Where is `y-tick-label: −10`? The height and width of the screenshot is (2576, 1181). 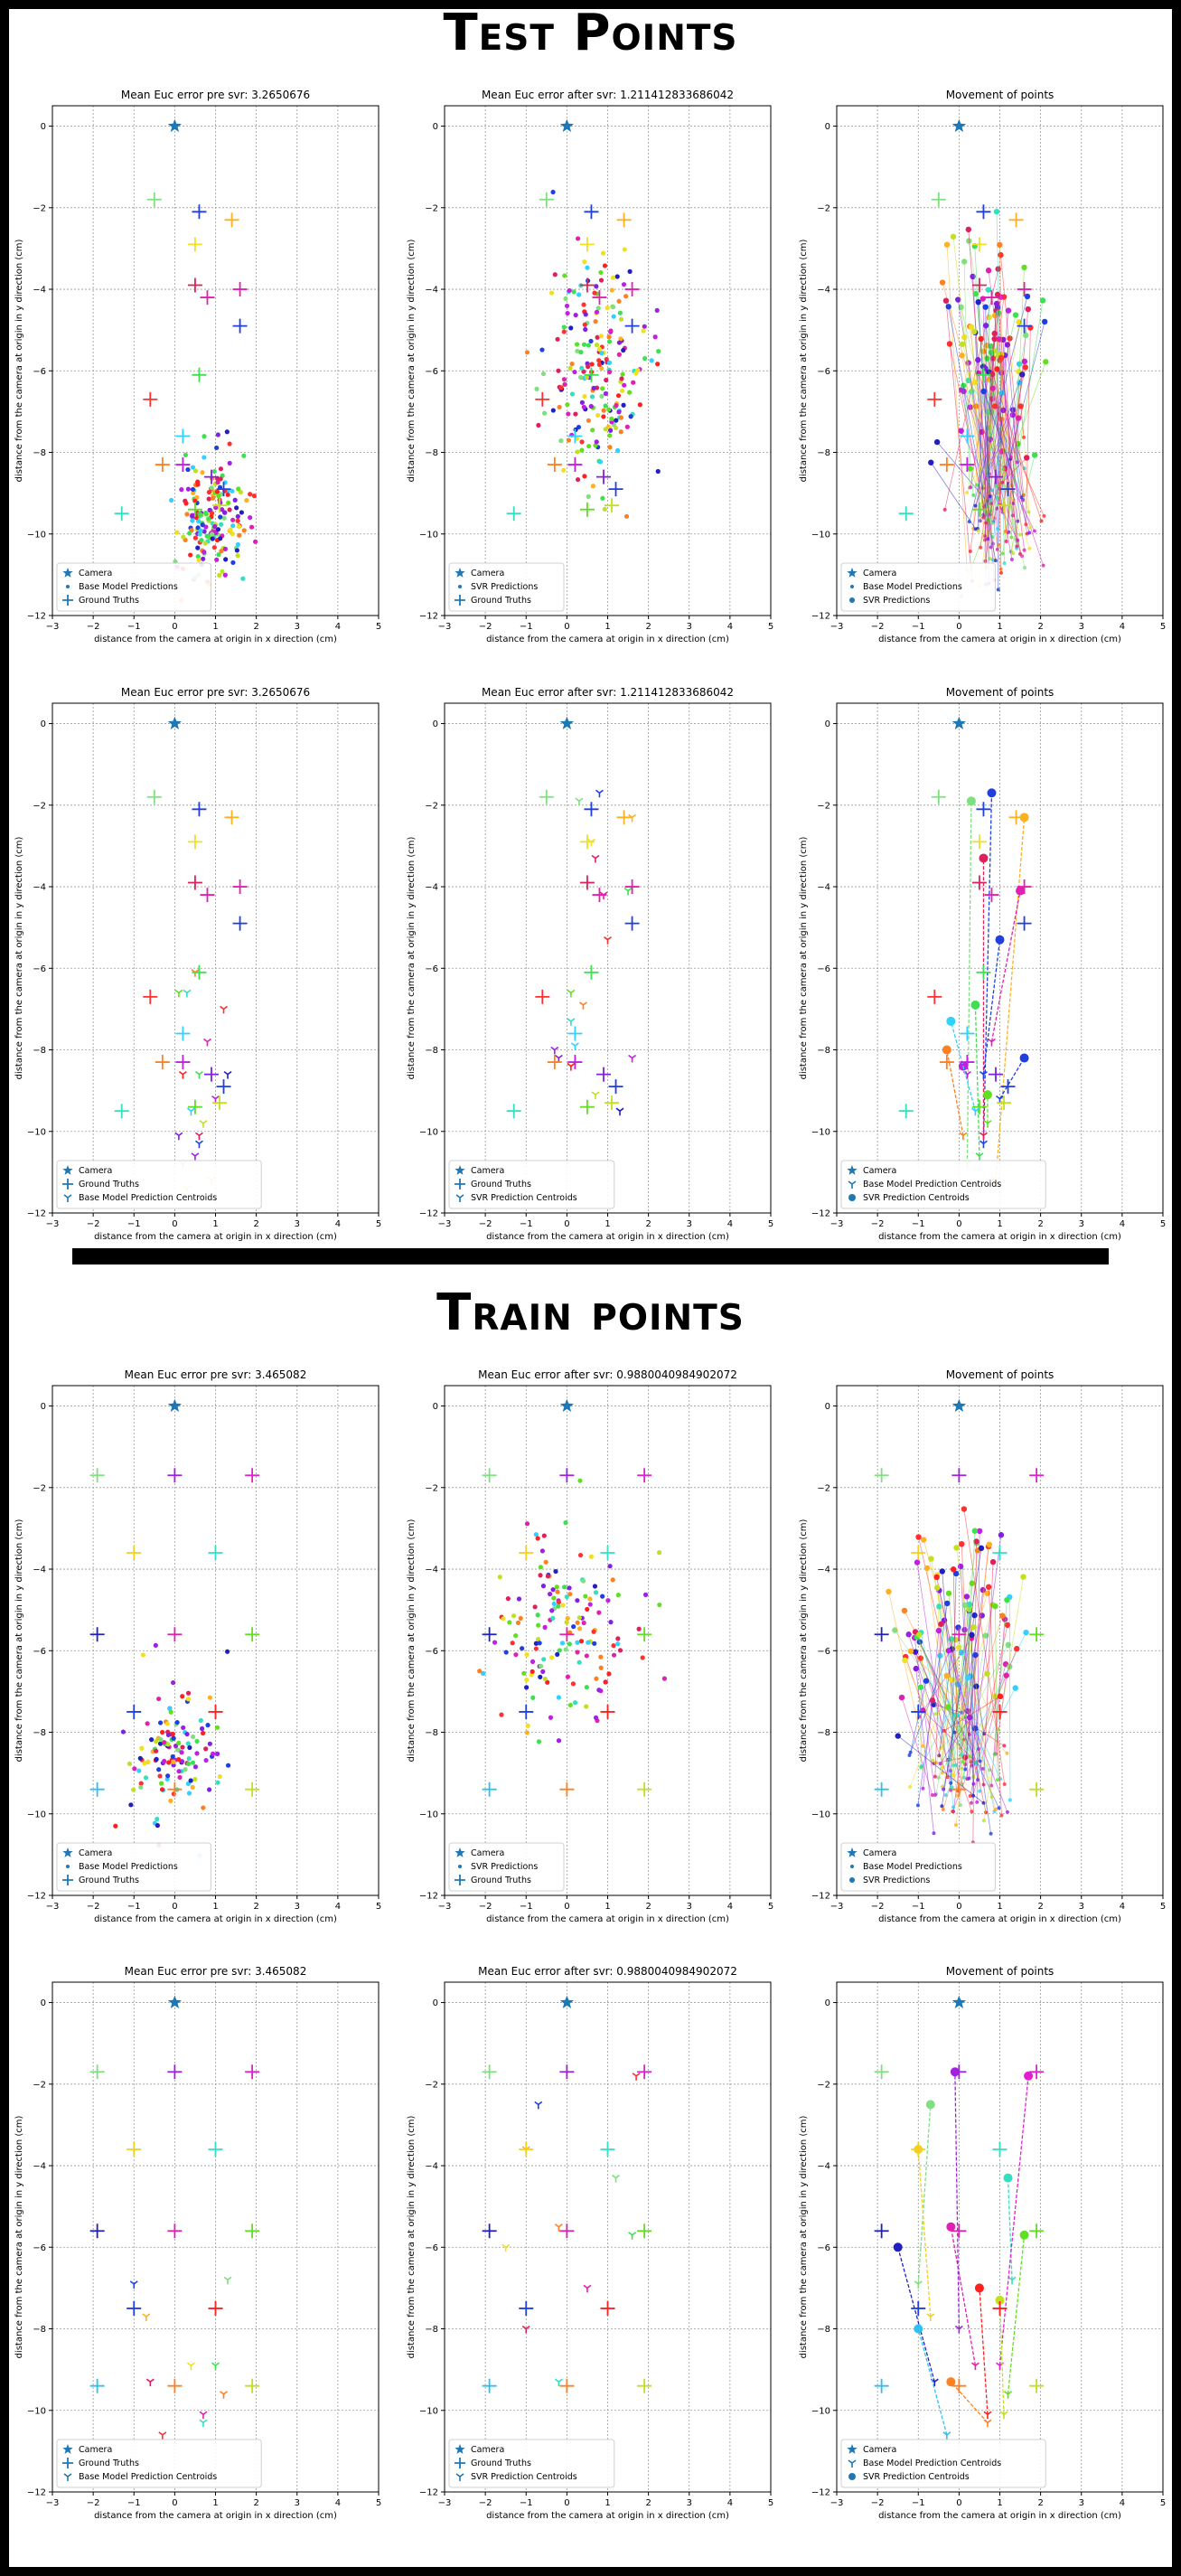
y-tick-label: −10 is located at coordinates (36, 2411).